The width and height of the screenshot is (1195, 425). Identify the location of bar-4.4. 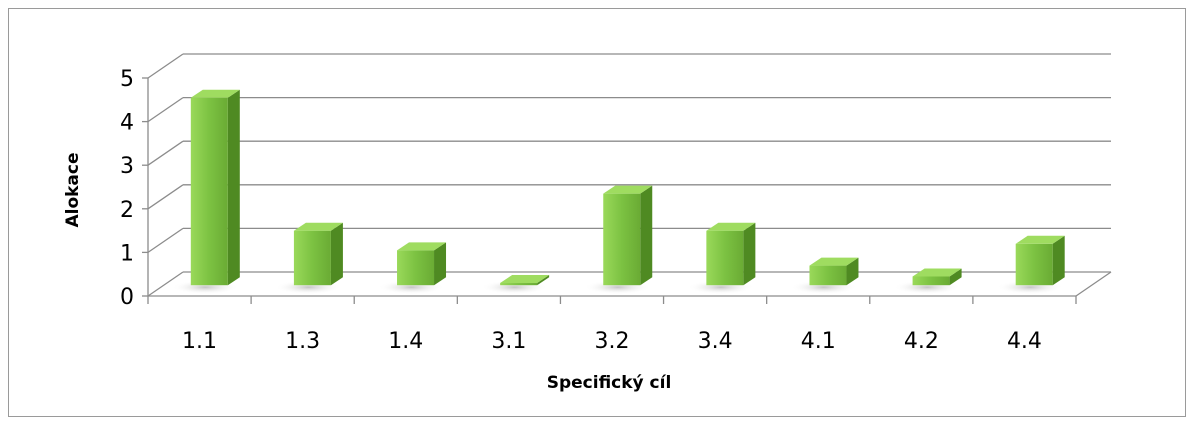
(1030, 265).